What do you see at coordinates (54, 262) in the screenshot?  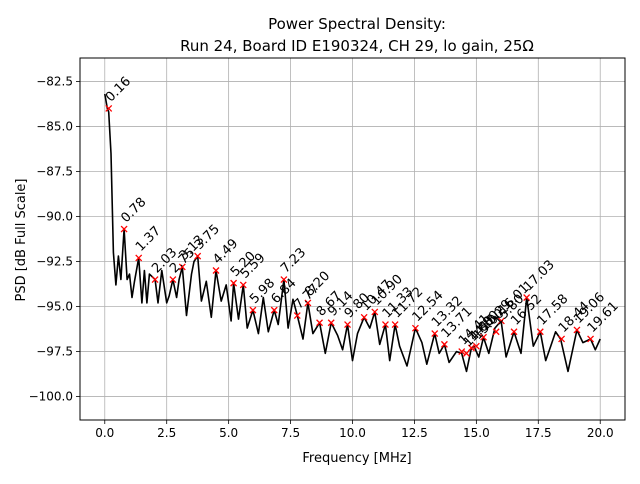 I see `y-tick-label: −92.5` at bounding box center [54, 262].